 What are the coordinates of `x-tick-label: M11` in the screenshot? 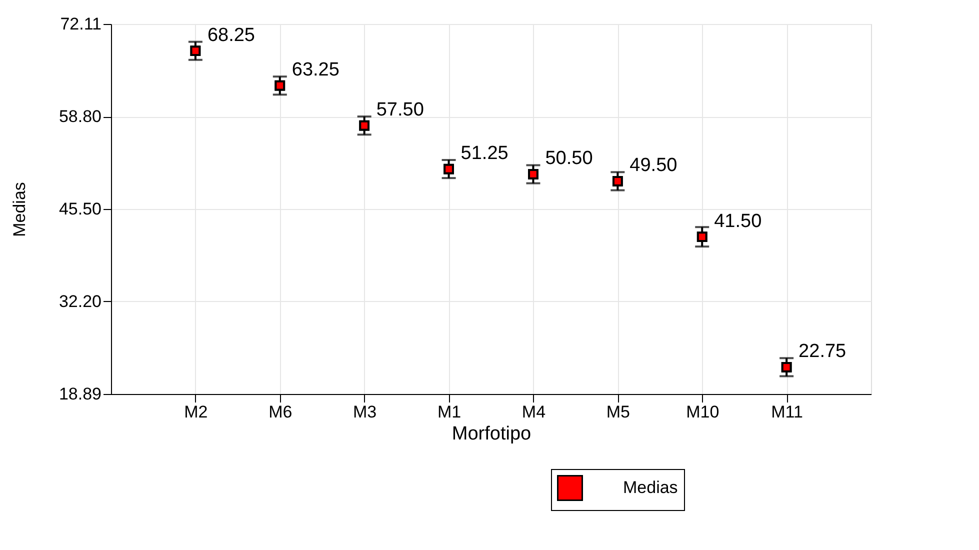 It's located at (787, 412).